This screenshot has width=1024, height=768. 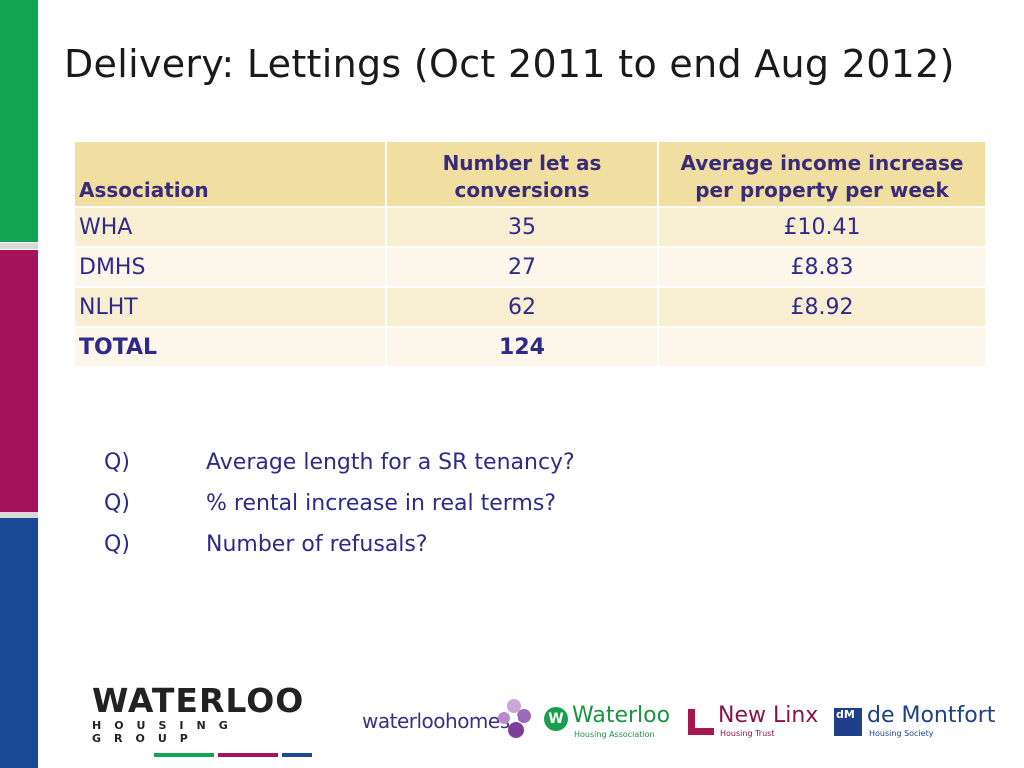 I want to click on strip-green-segment, so click(x=19, y=121).